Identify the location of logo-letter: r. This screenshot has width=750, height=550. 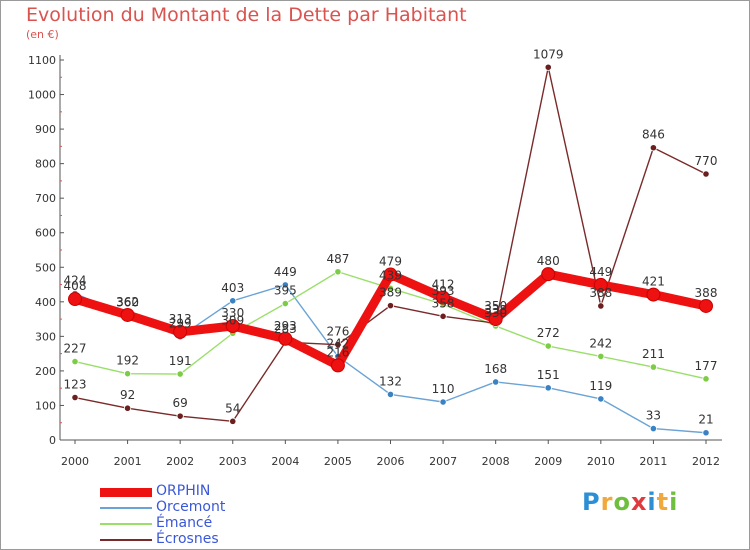
(607, 502).